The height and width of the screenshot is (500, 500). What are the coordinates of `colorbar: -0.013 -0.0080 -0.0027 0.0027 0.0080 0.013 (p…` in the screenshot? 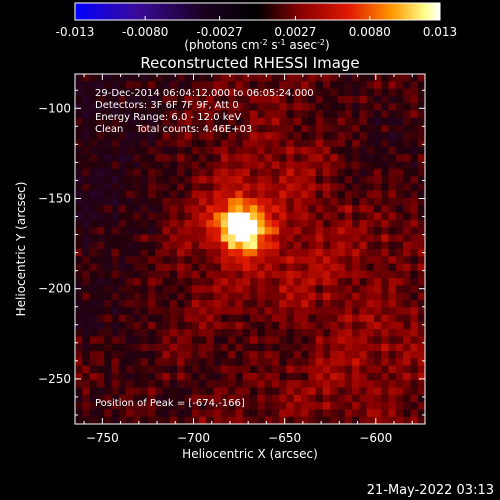 It's located at (256, 27).